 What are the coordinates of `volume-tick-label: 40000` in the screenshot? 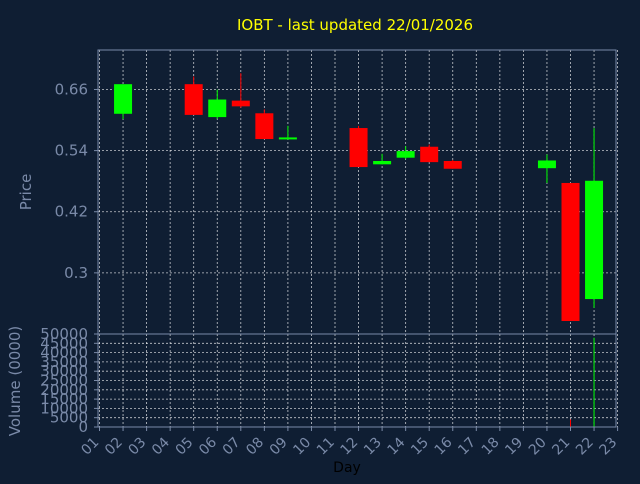 It's located at (64, 353).